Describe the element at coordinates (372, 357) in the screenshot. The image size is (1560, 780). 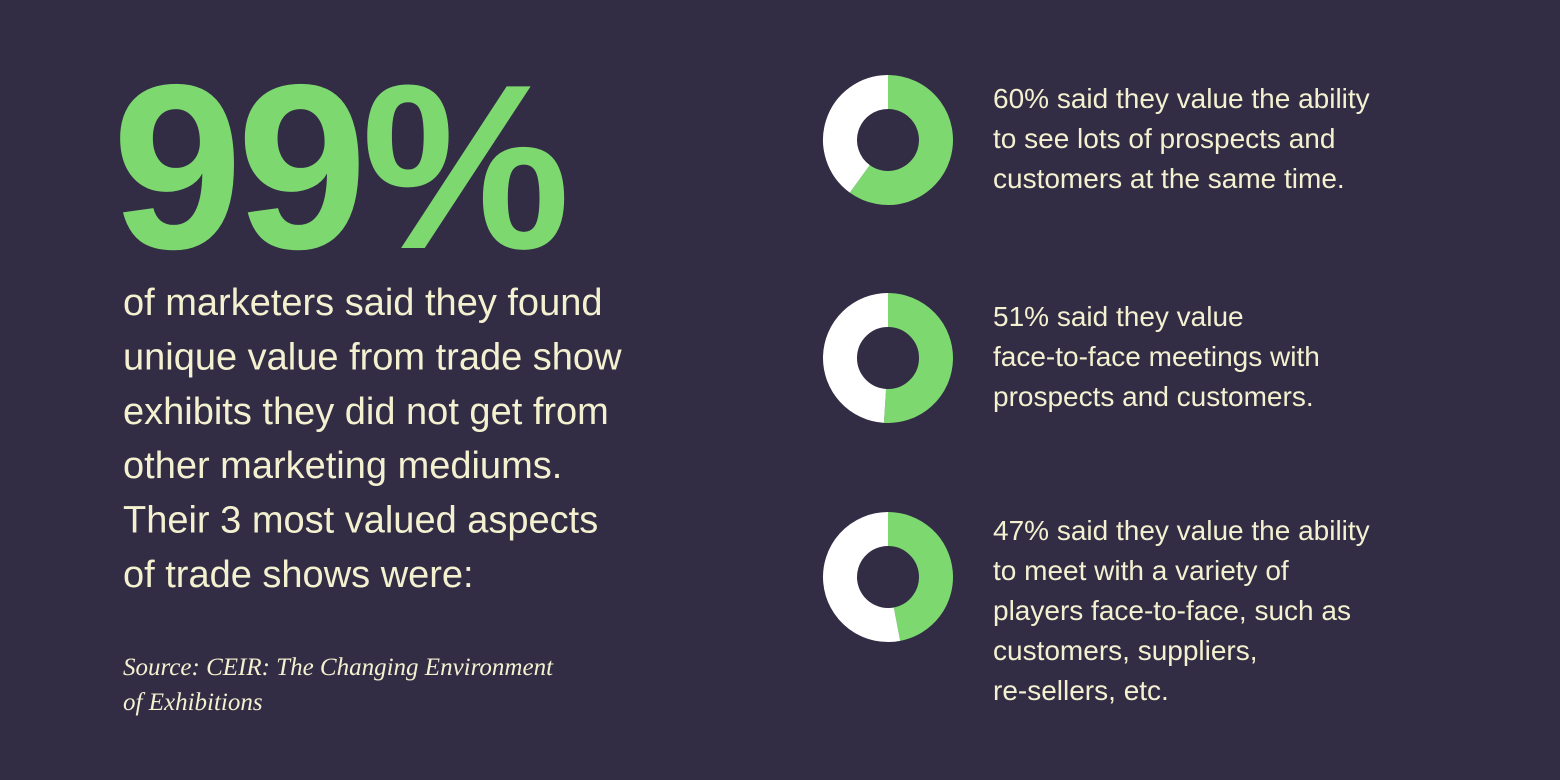
I see `body-line: unique value from trade show` at that location.